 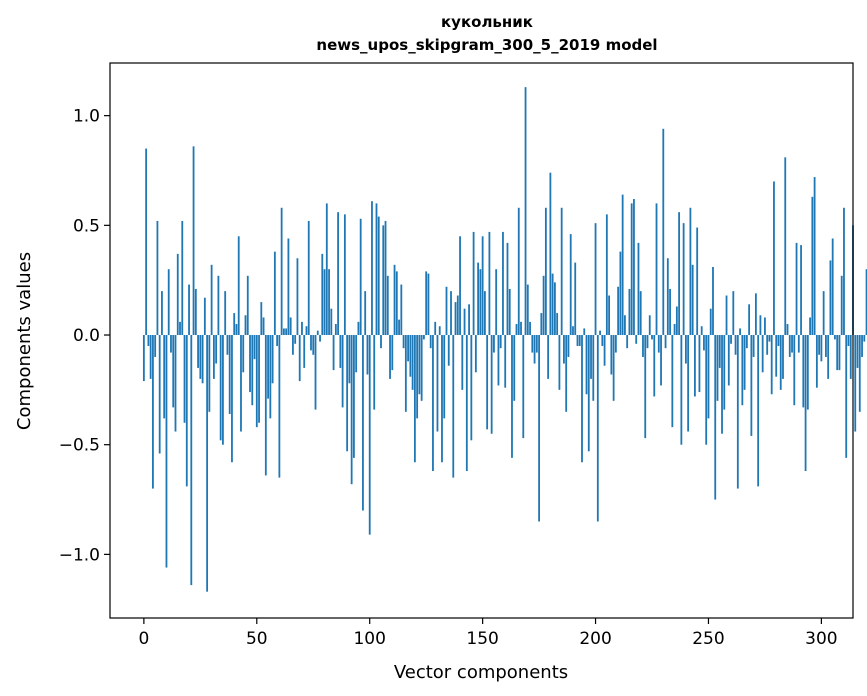 I want to click on y-tick-label: −0.5, so click(x=79, y=446).